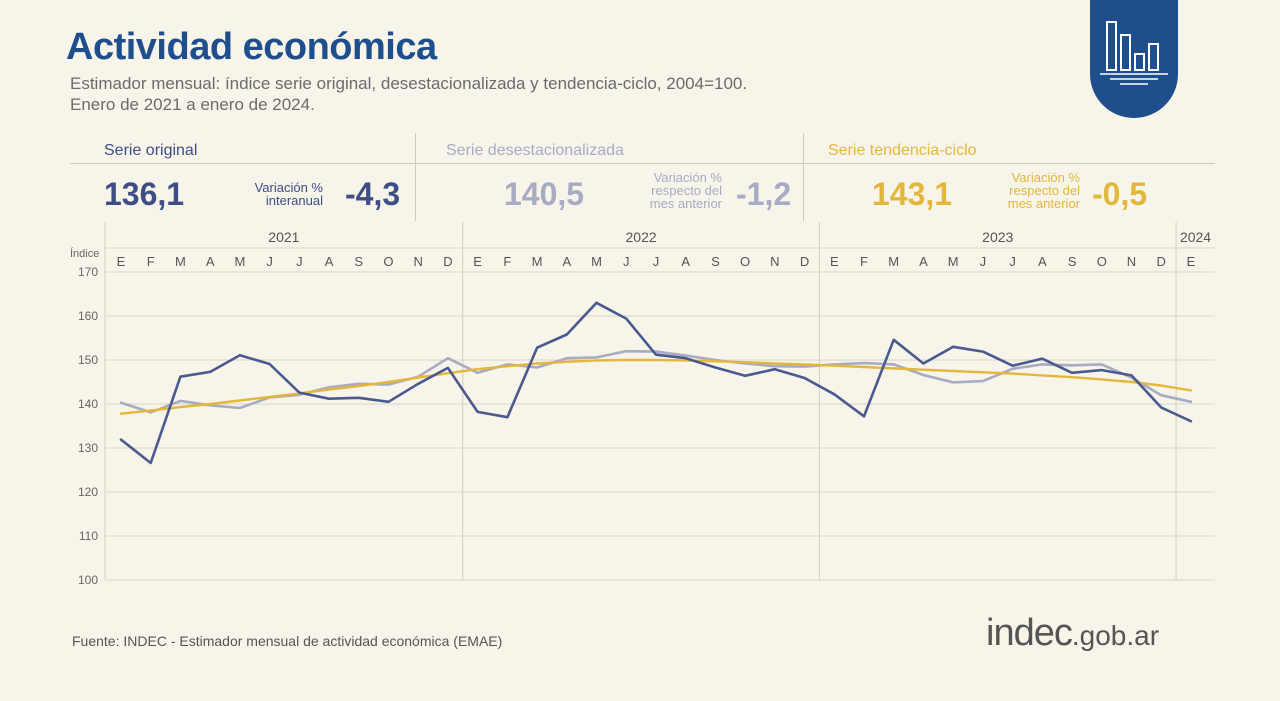 This screenshot has width=1280, height=701. I want to click on year-label: 2024, so click(1195, 237).